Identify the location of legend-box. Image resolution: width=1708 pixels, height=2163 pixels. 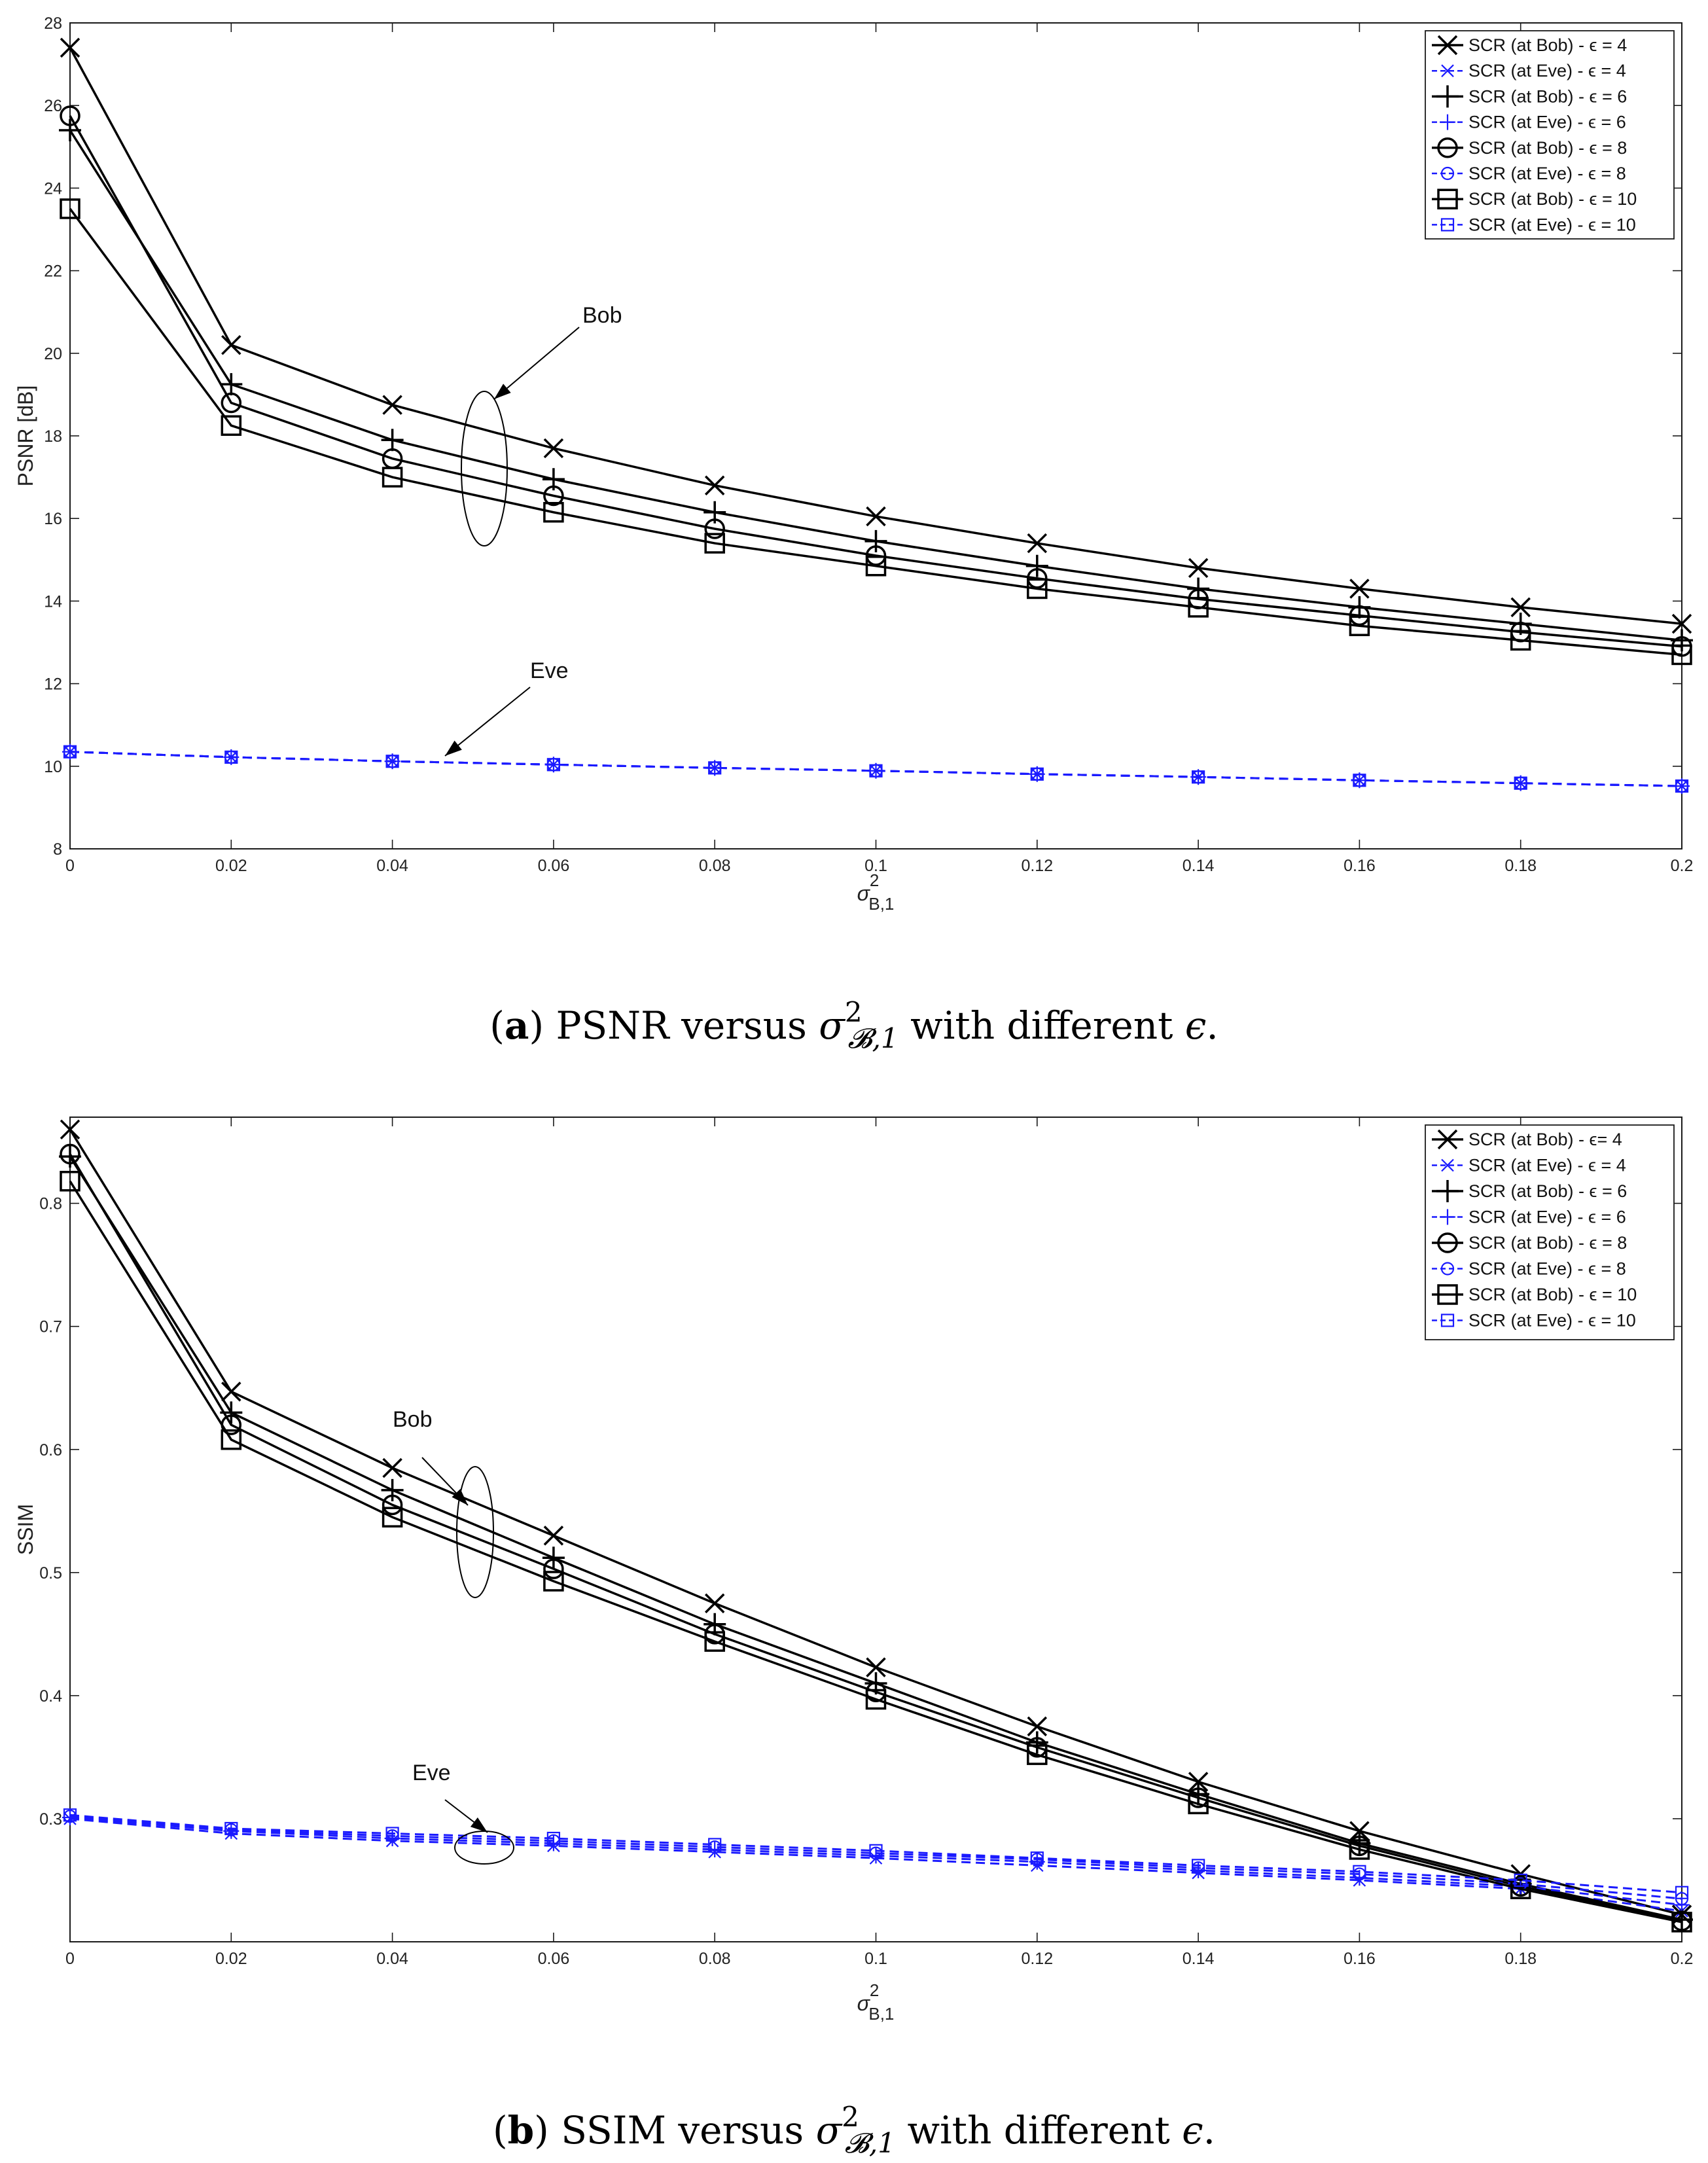
(1550, 1232).